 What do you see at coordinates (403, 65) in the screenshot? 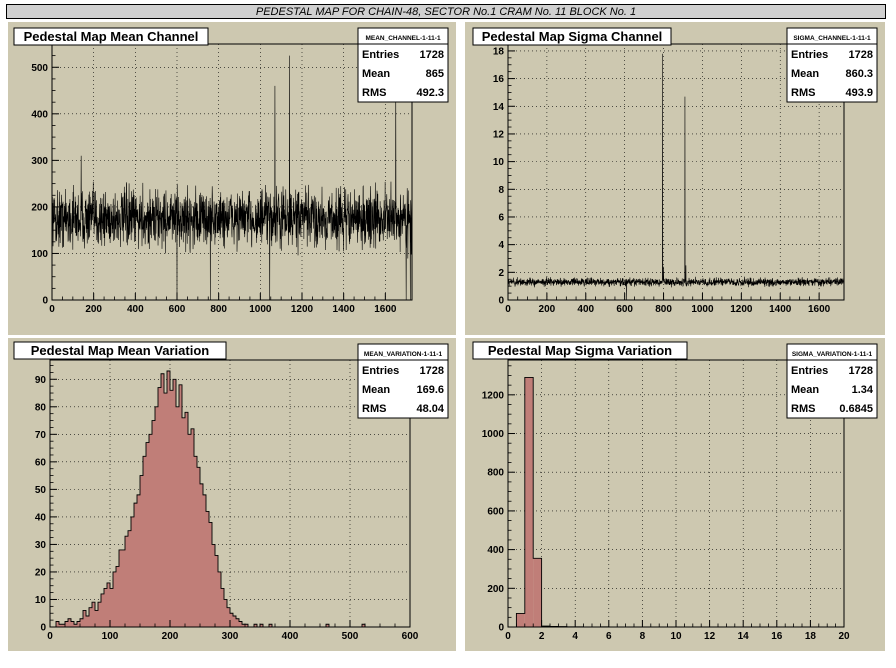
I see `stats-box` at bounding box center [403, 65].